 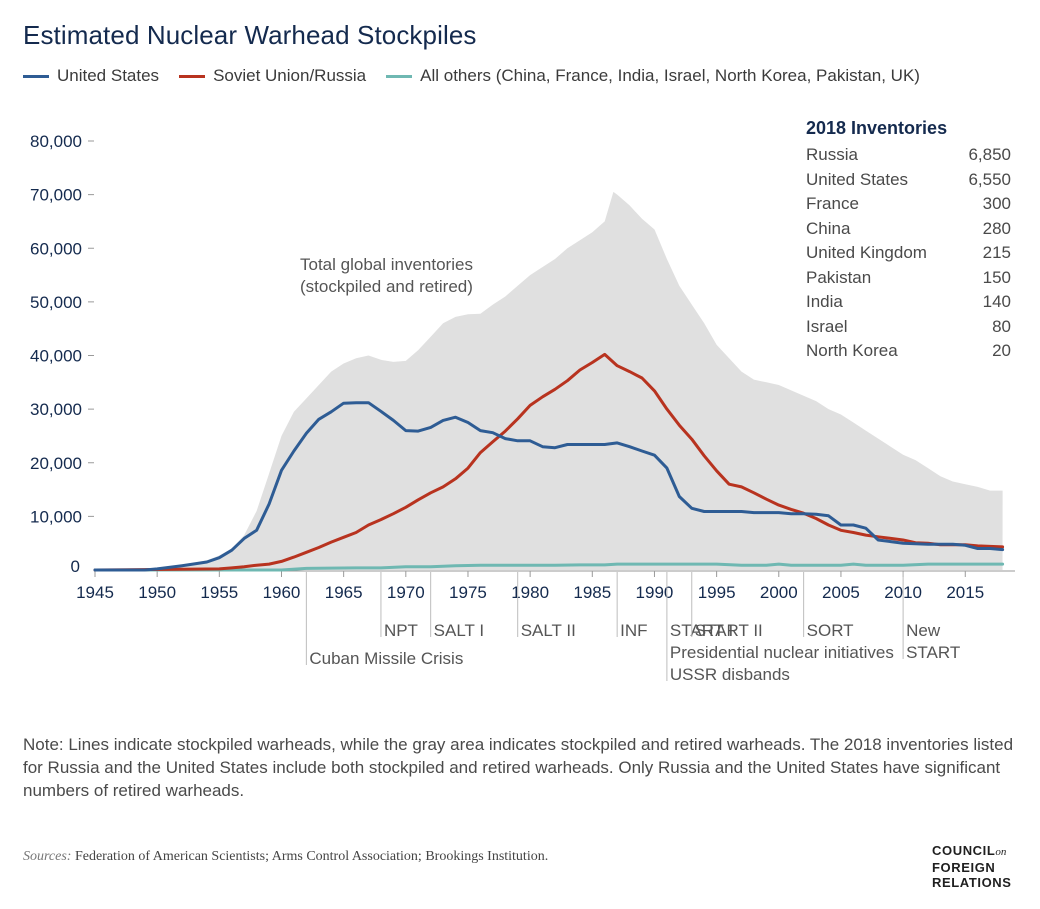 I want to click on inventory-country: Pakistan, so click(x=839, y=277).